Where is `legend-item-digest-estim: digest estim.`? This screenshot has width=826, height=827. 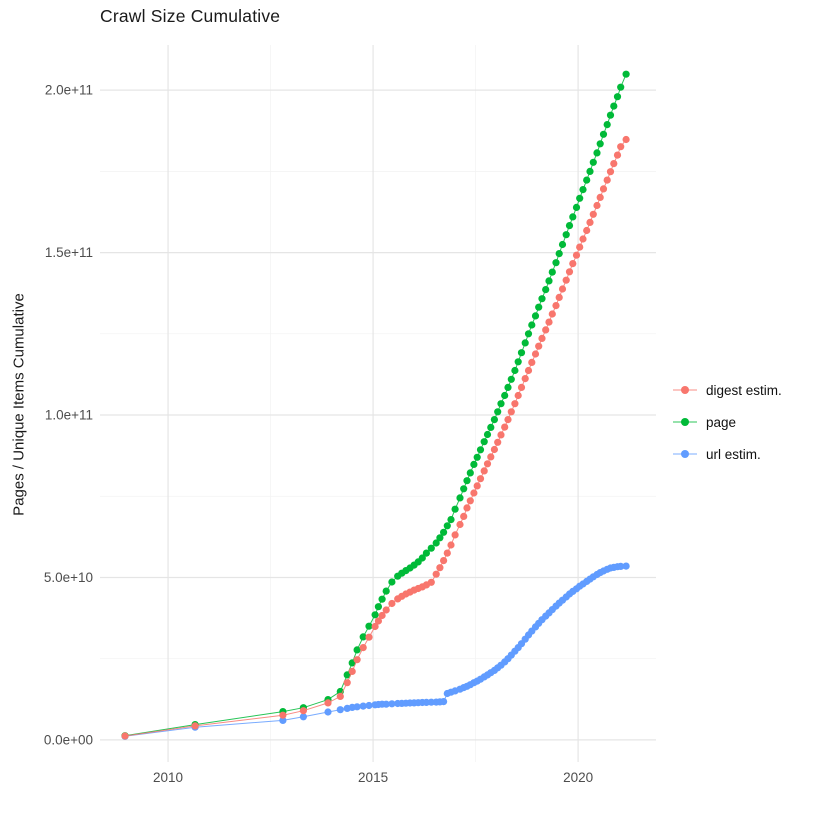
legend-item-digest-estim: digest estim. is located at coordinates (727, 390).